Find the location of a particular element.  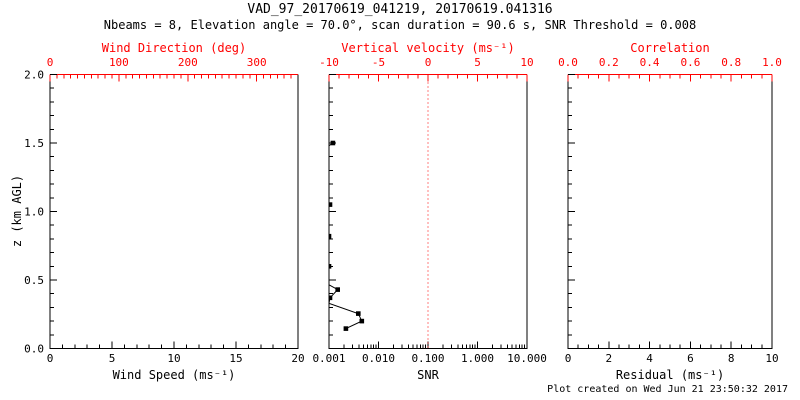

y-tick-label: 2.0 is located at coordinates (34, 75).